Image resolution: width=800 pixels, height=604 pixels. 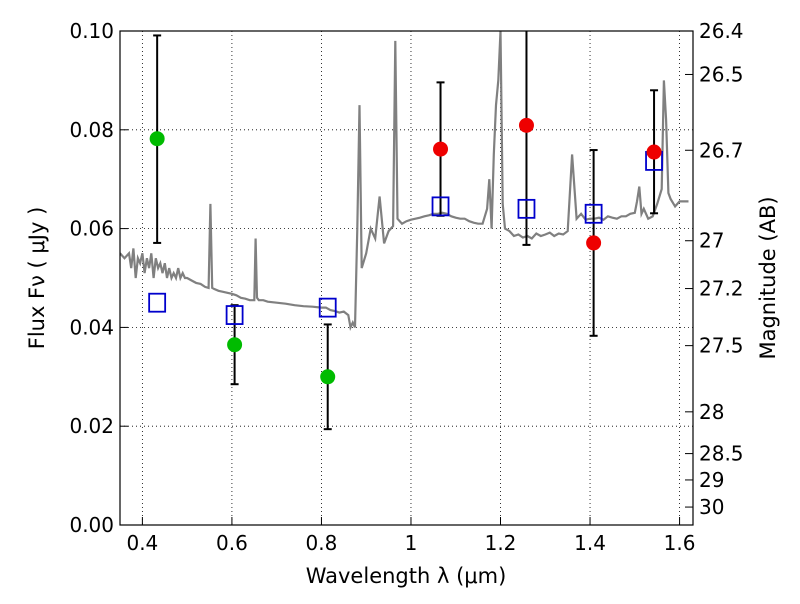 I want to click on magnitude-tick-label: 29, so click(x=711, y=480).